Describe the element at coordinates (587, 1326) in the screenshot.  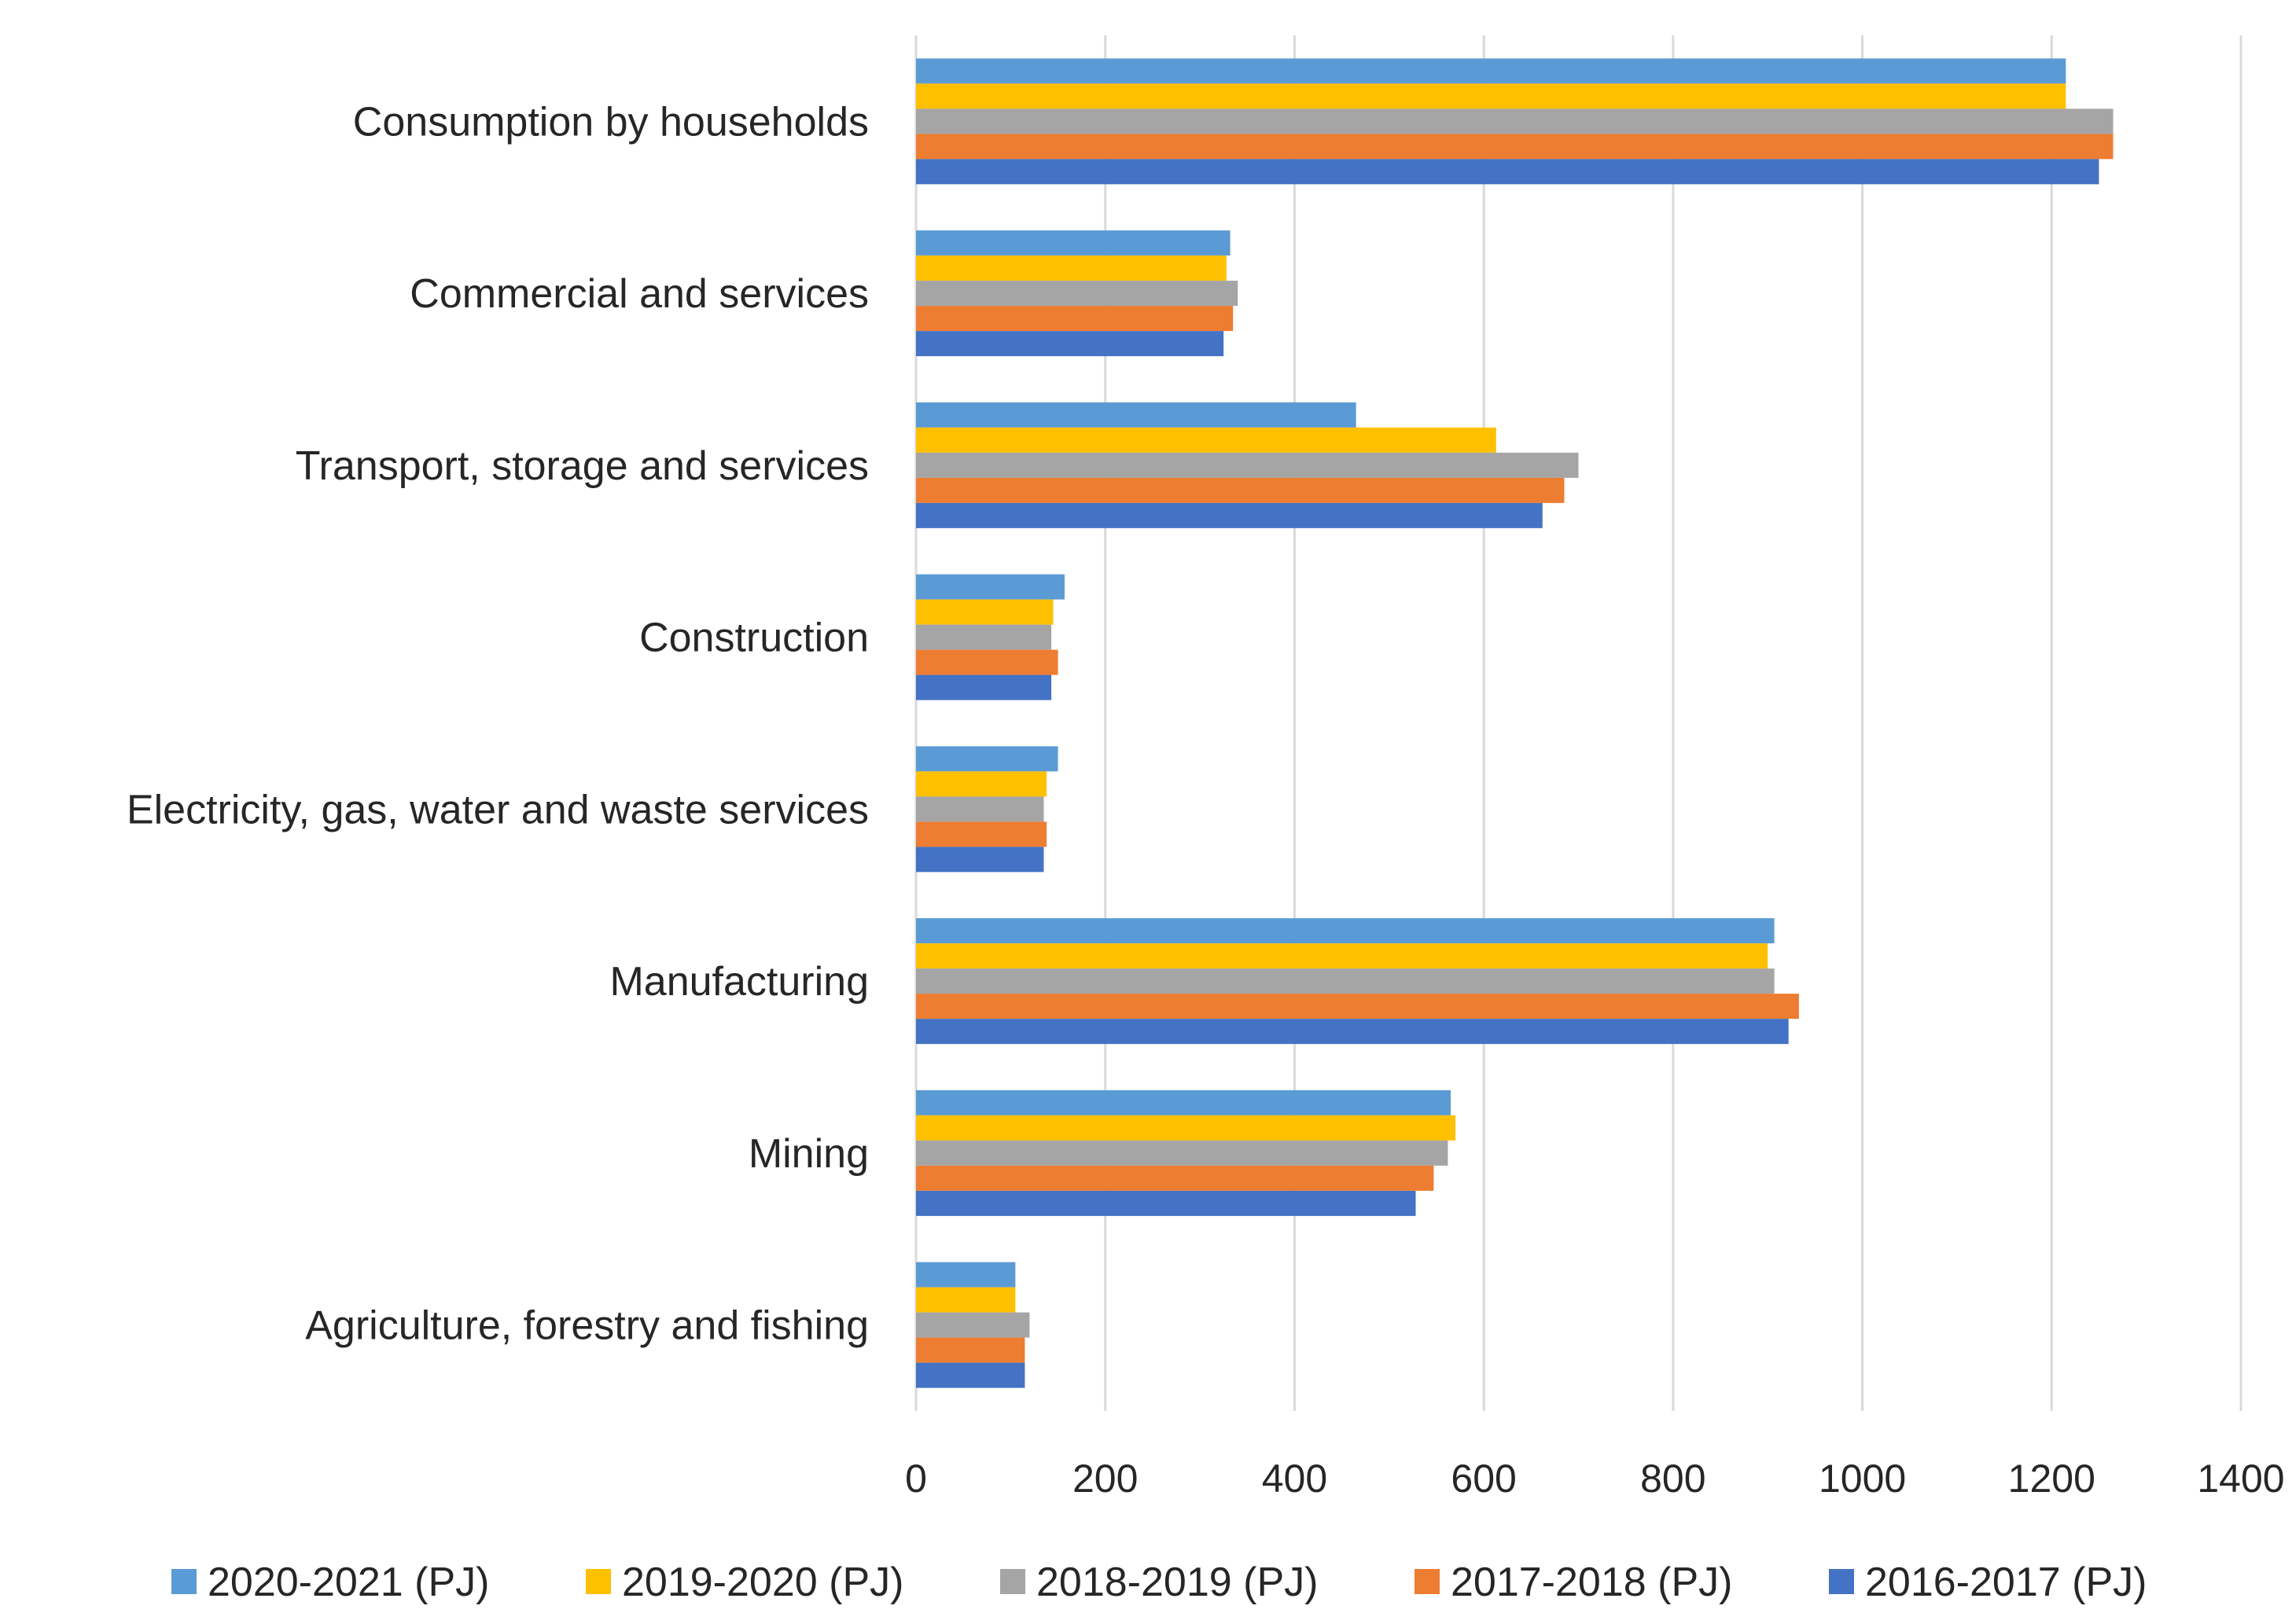
I see `category-label: Agriculture, forestry and fishing` at that location.